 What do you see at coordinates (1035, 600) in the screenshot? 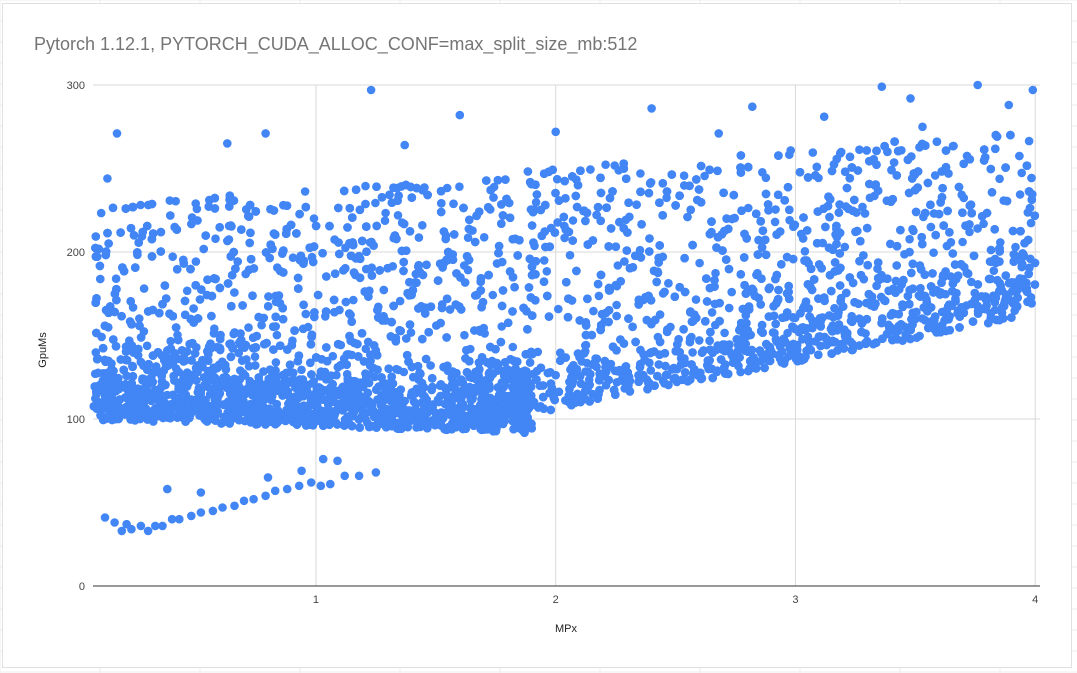
I see `x-tick-label: 4` at bounding box center [1035, 600].